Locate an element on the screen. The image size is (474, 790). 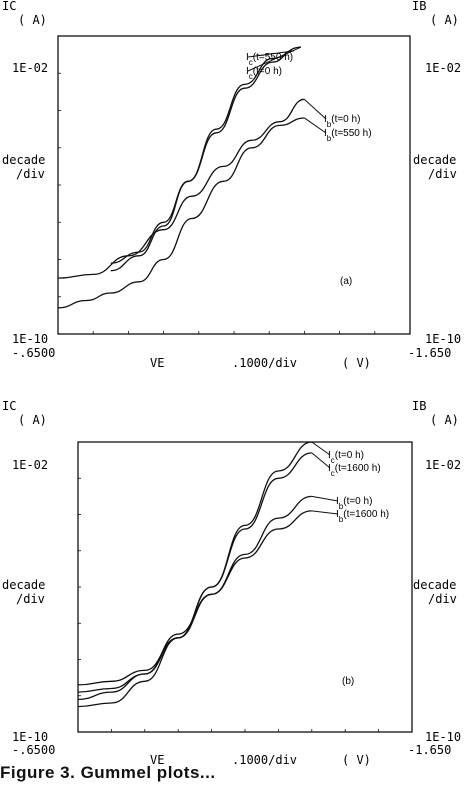
panel-label-a: (a) is located at coordinates (346, 281).